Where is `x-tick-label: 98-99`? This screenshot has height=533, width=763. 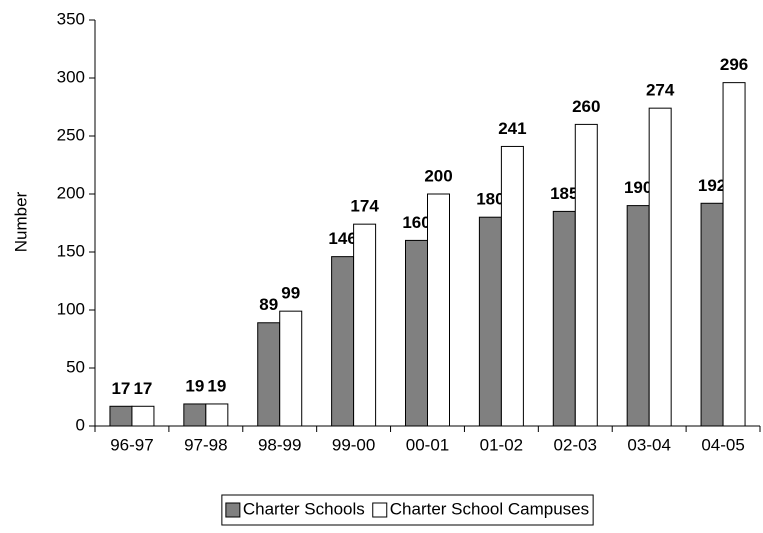
x-tick-label: 98-99 is located at coordinates (279, 444).